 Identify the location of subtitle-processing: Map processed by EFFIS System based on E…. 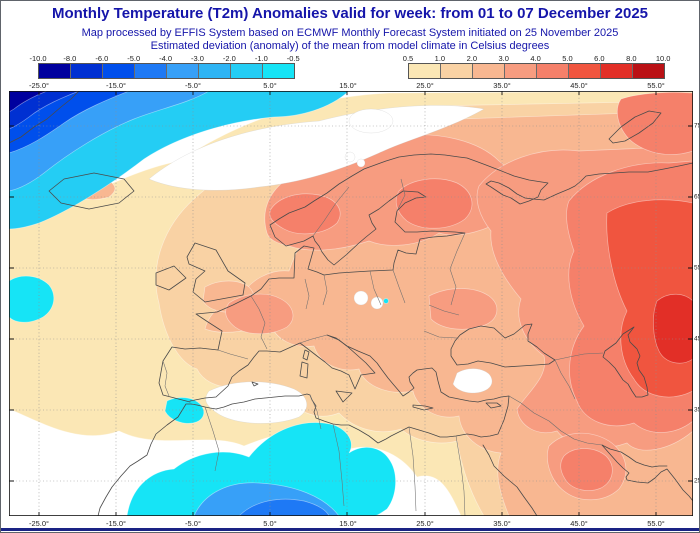
(350, 33).